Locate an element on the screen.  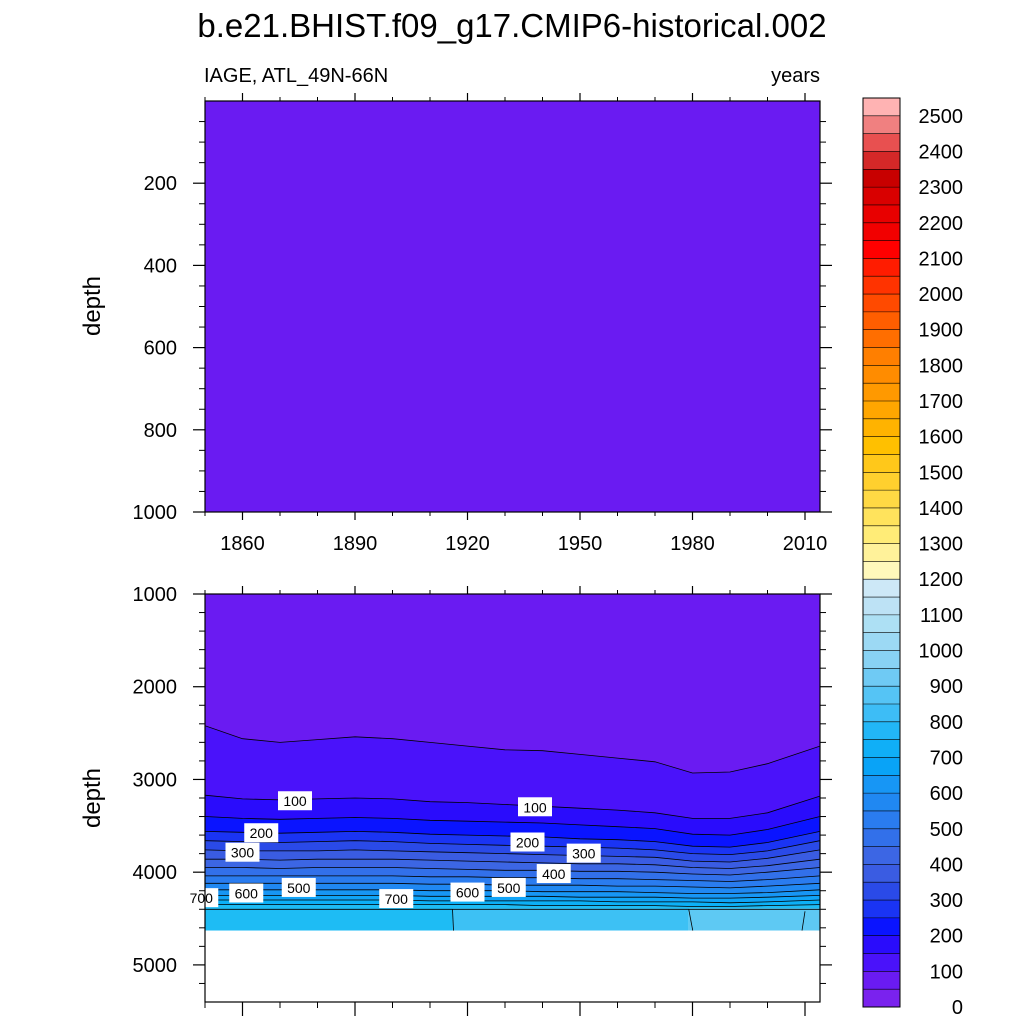
colorbar-label: 1800 is located at coordinates (941, 366).